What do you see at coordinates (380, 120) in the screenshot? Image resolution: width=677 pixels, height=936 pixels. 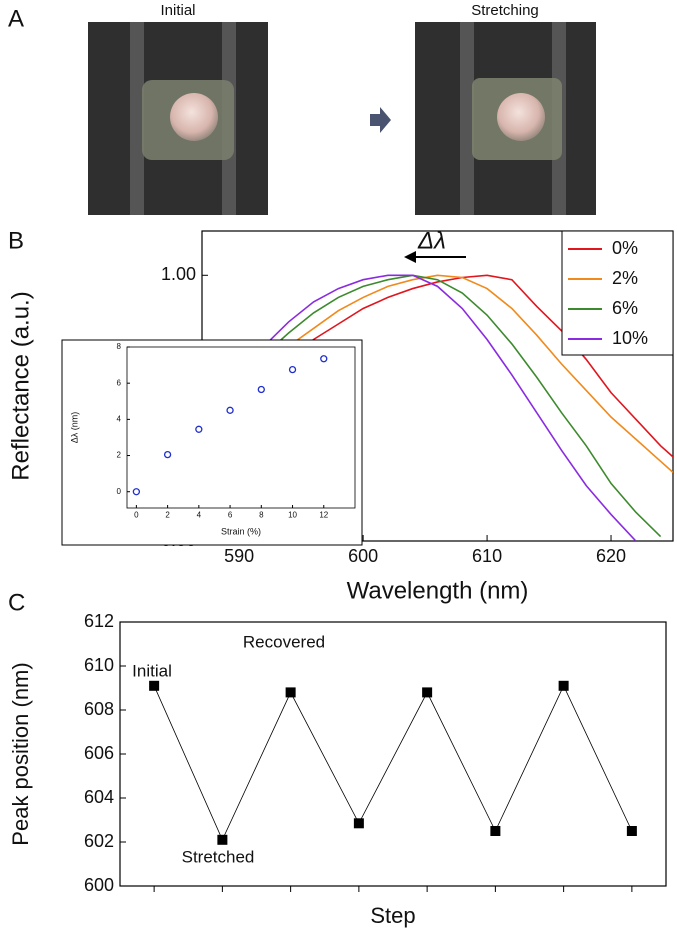 I see `arrow` at bounding box center [380, 120].